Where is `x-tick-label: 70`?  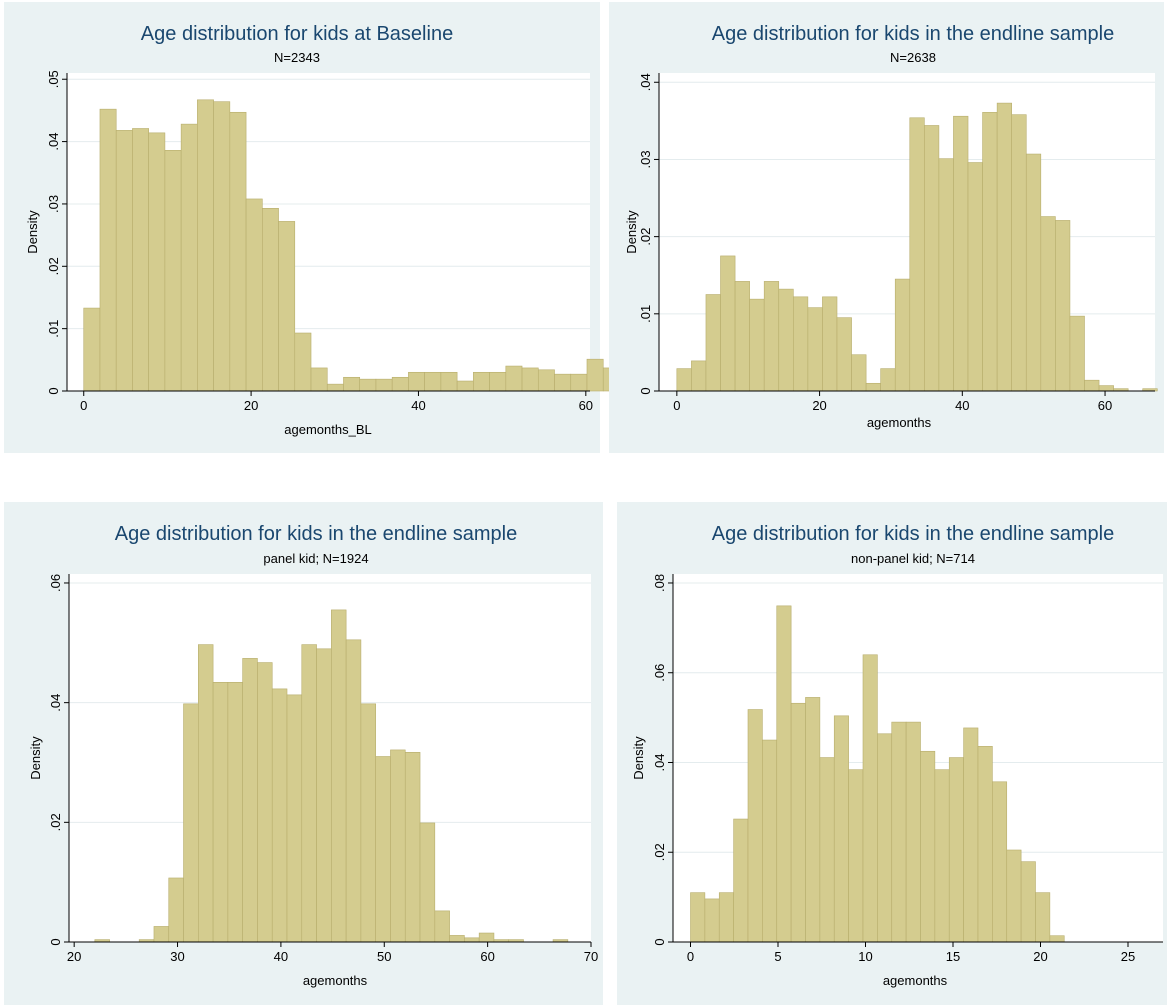
x-tick-label: 70 is located at coordinates (591, 956).